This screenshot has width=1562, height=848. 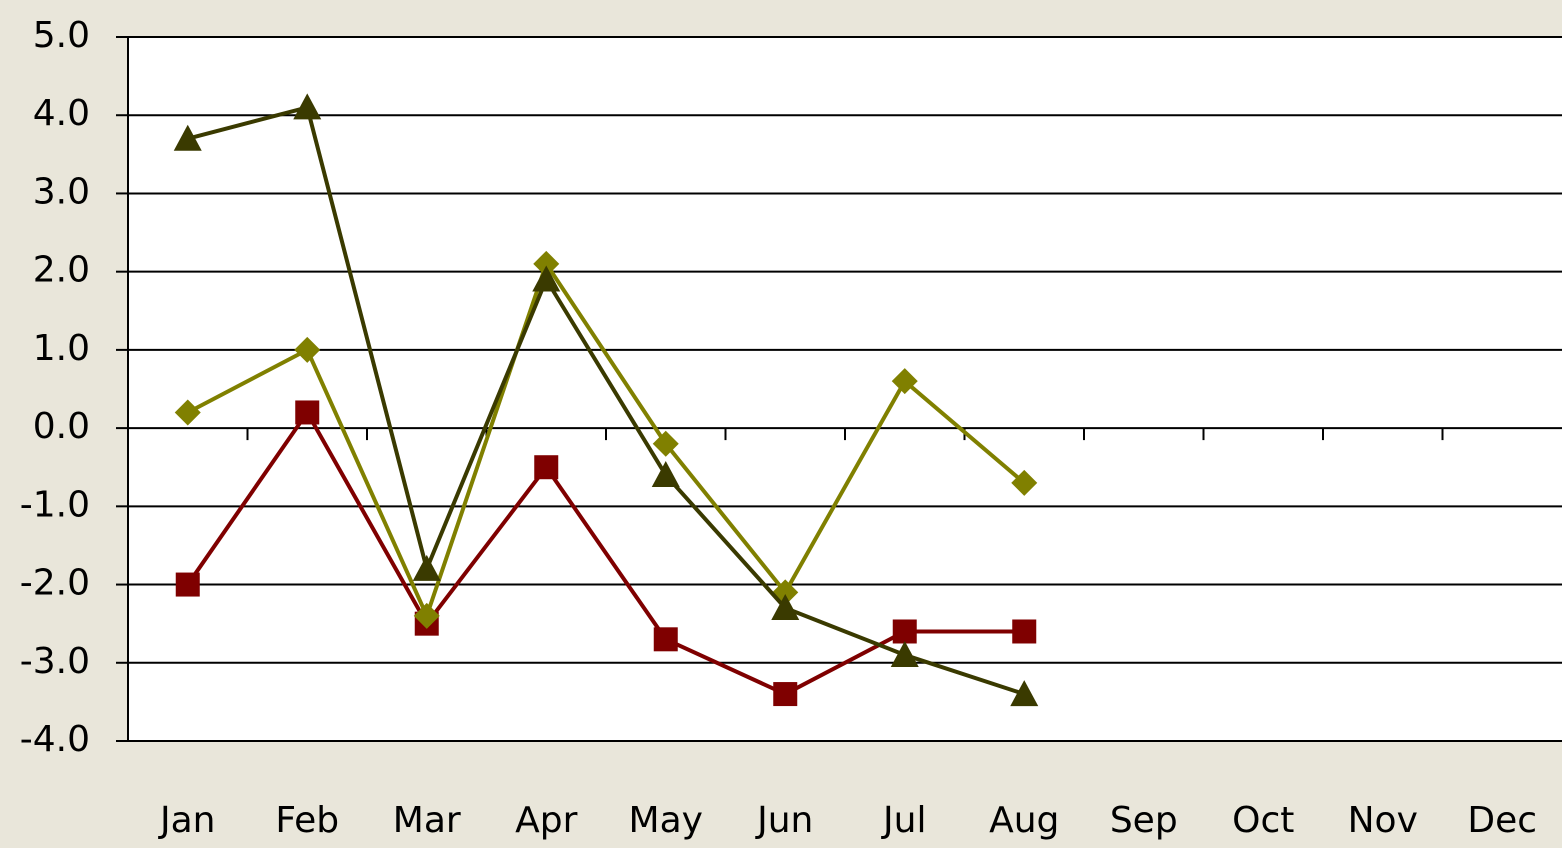 I want to click on x-tick-label: Oct, so click(x=1263, y=820).